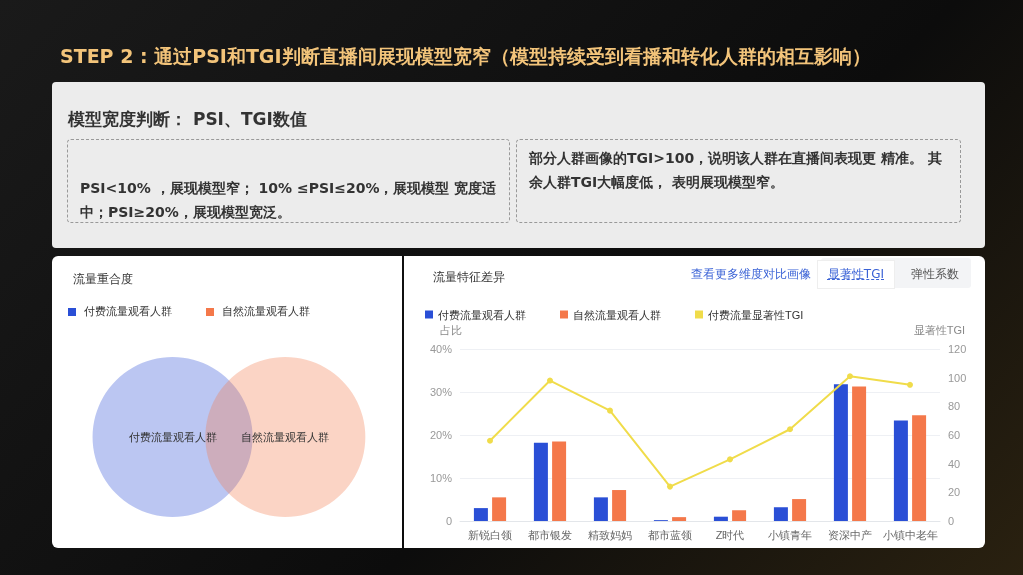 The image size is (1023, 575). Describe the element at coordinates (441, 435) in the screenshot. I see `y-tick-label: 20%` at that location.